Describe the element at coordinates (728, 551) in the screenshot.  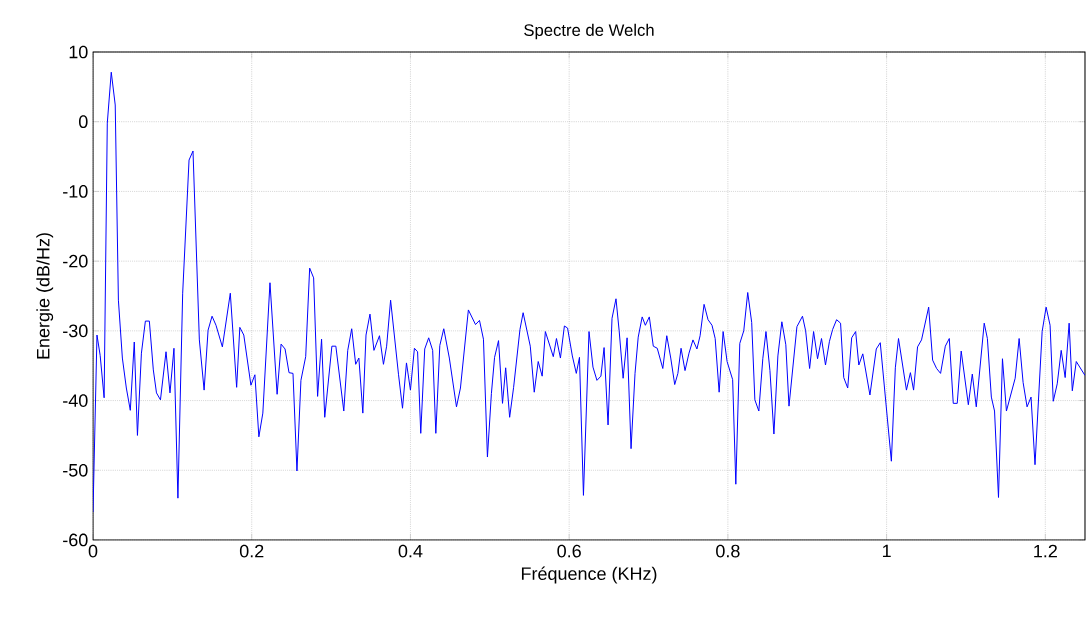
I see `x-tick-label: 0.8` at that location.